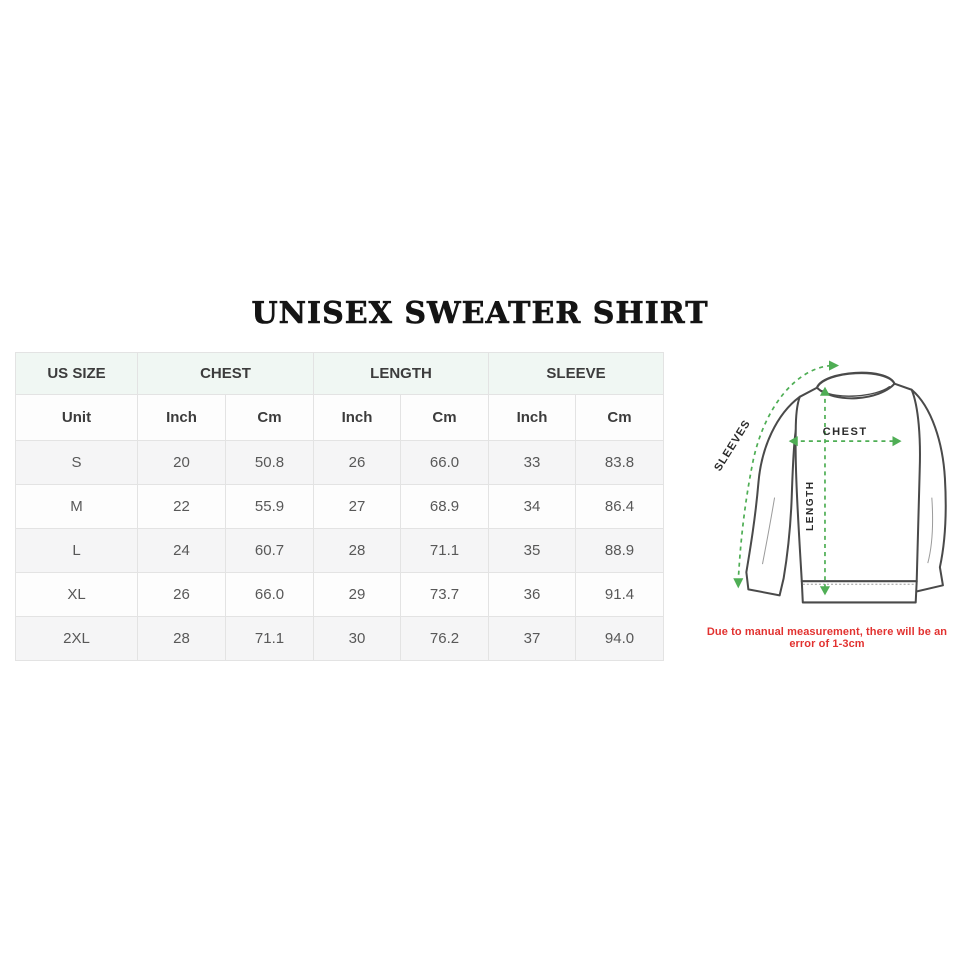  What do you see at coordinates (269, 462) in the screenshot?
I see `measurement-cell: 50.8` at bounding box center [269, 462].